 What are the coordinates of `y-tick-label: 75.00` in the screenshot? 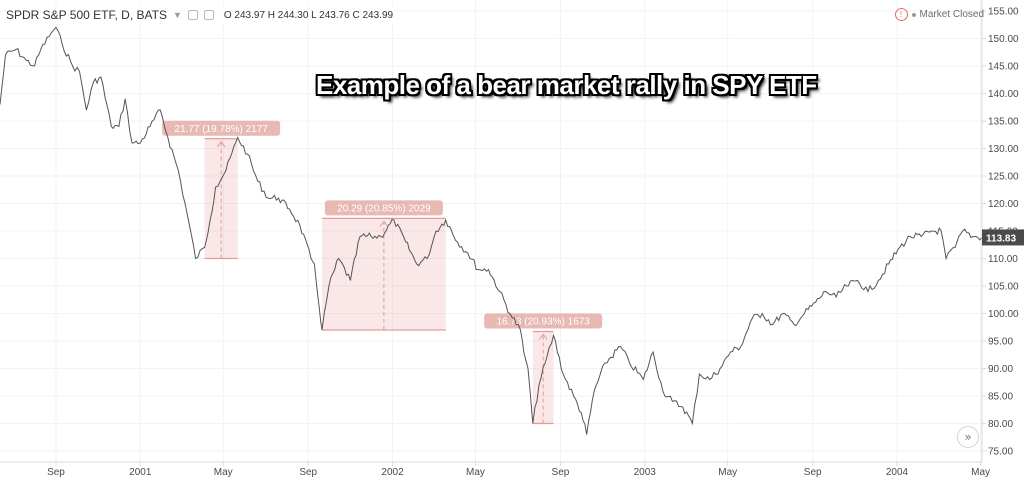 It's located at (1000, 452).